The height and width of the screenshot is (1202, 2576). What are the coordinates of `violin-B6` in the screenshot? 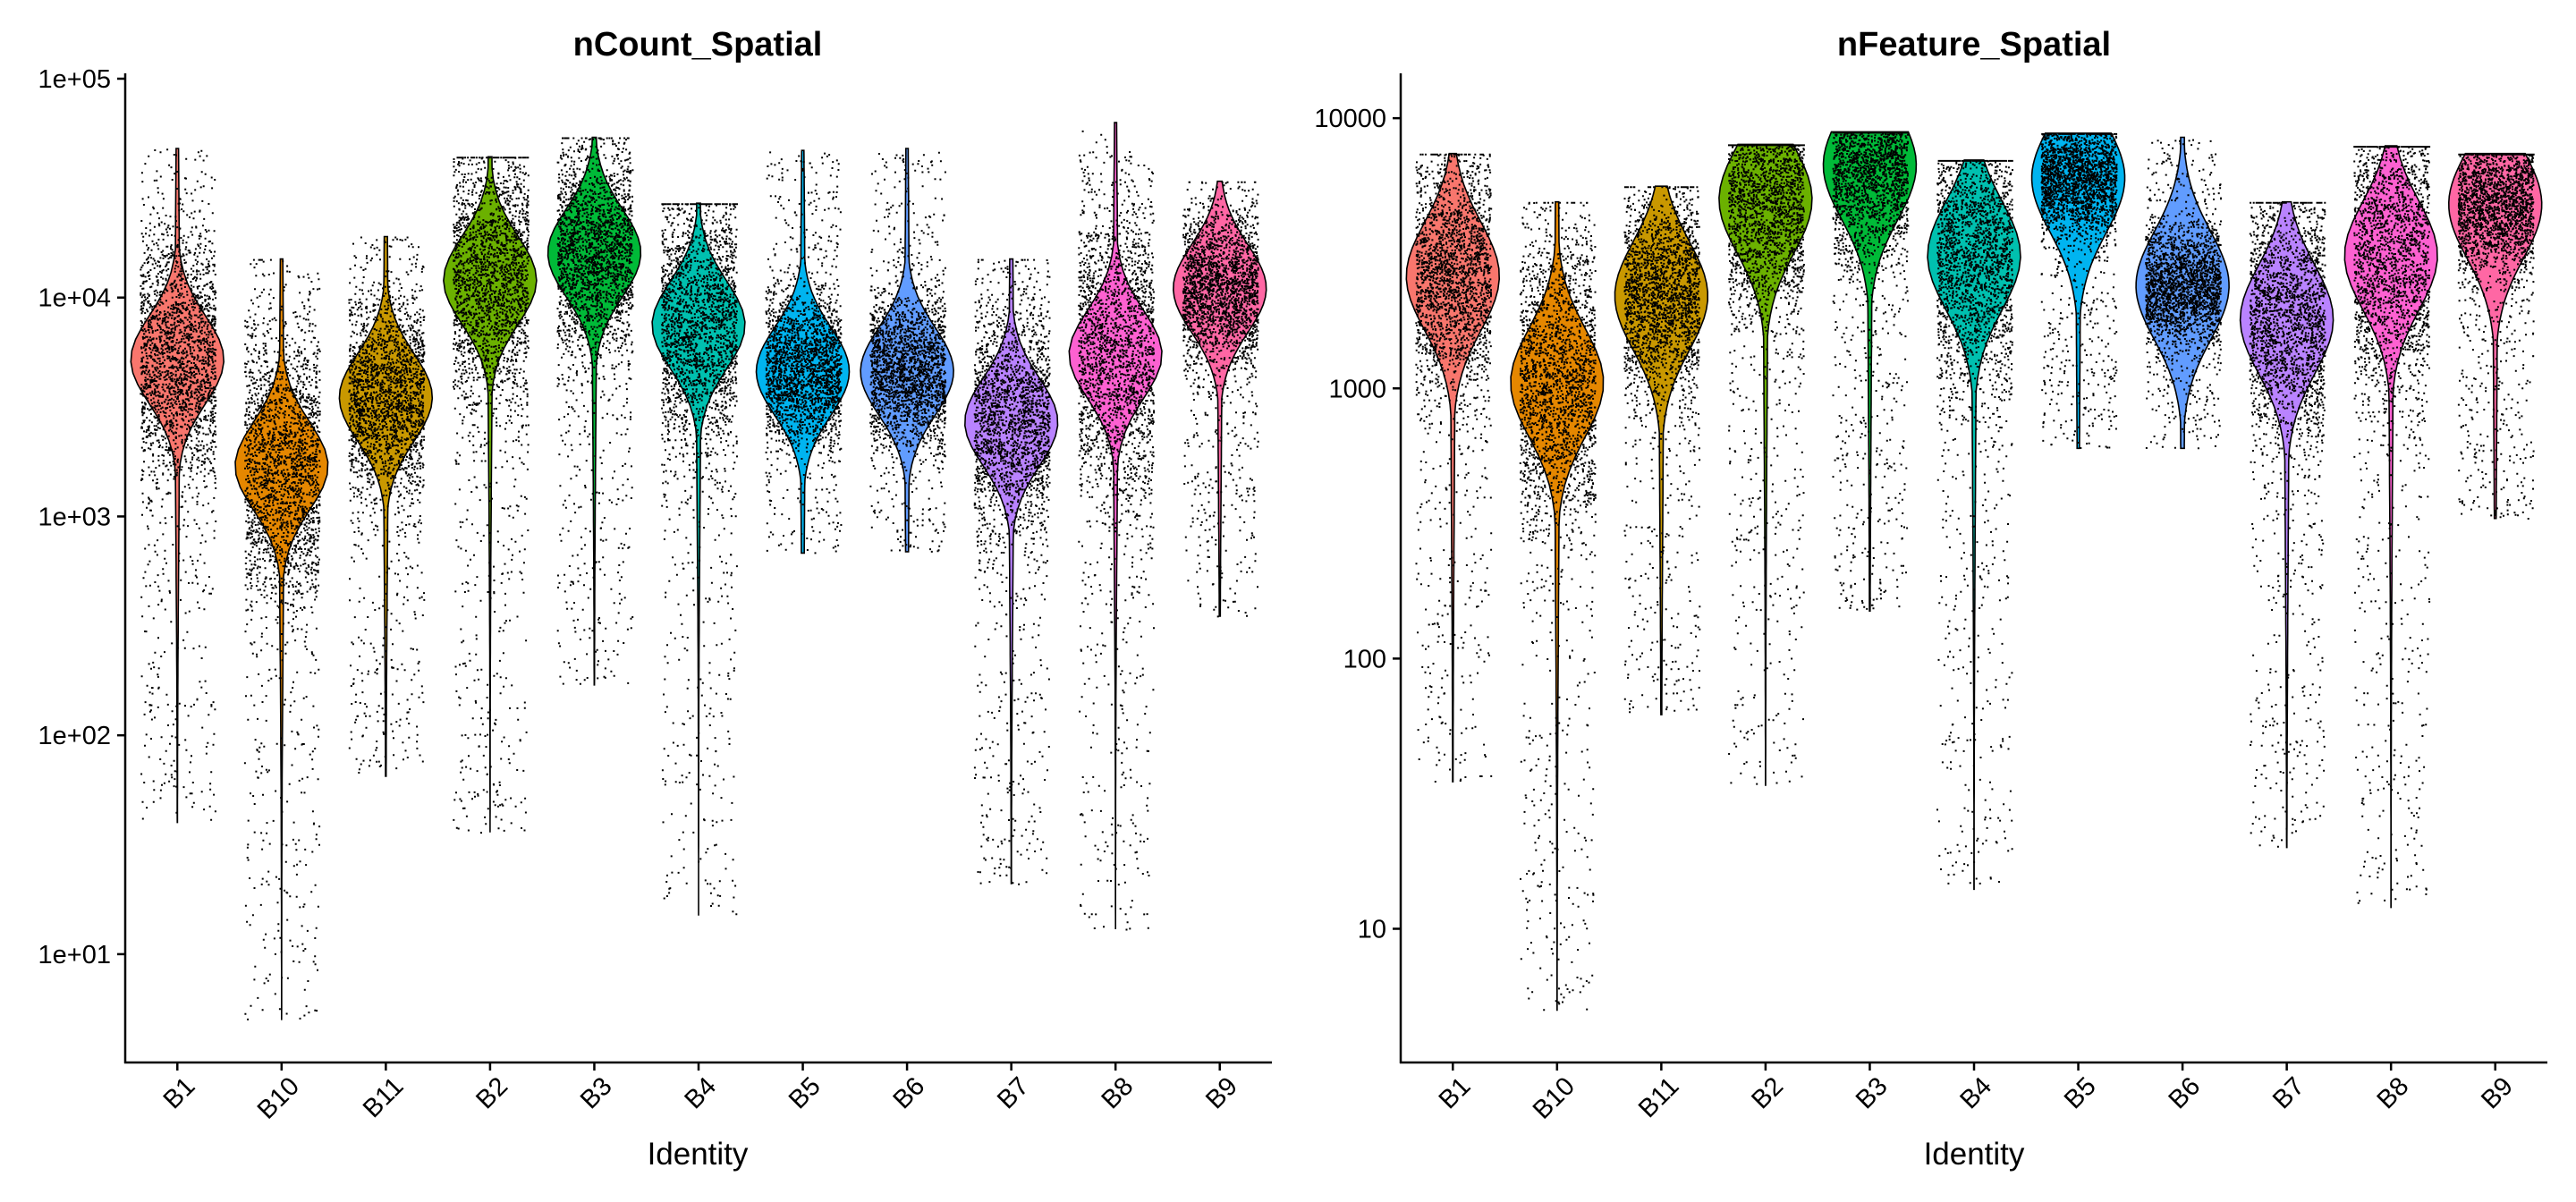 It's located at (907, 350).